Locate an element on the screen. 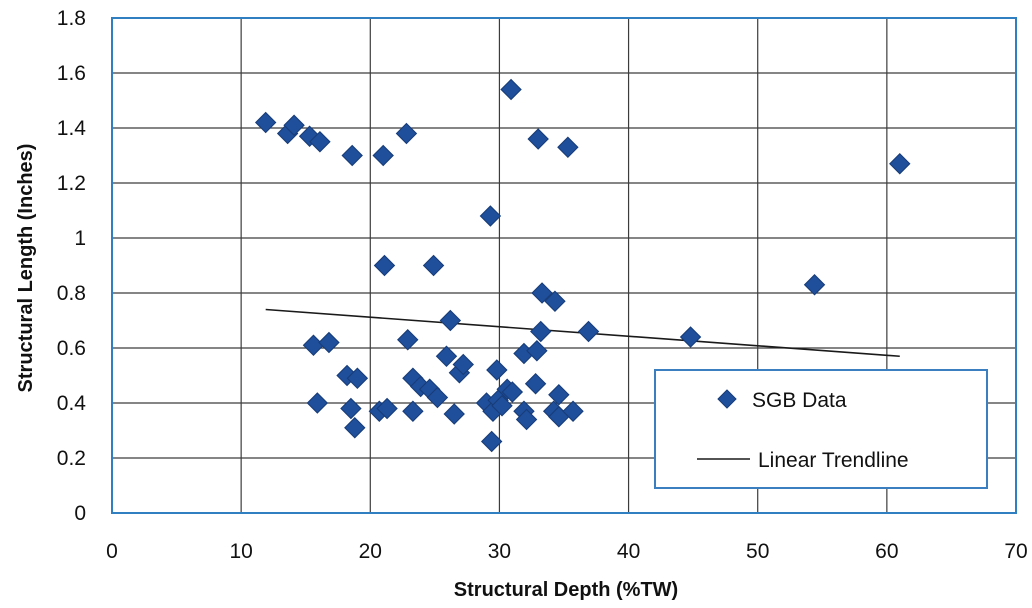 This screenshot has width=1032, height=608. y-tick-label: 1.2 is located at coordinates (71, 183).